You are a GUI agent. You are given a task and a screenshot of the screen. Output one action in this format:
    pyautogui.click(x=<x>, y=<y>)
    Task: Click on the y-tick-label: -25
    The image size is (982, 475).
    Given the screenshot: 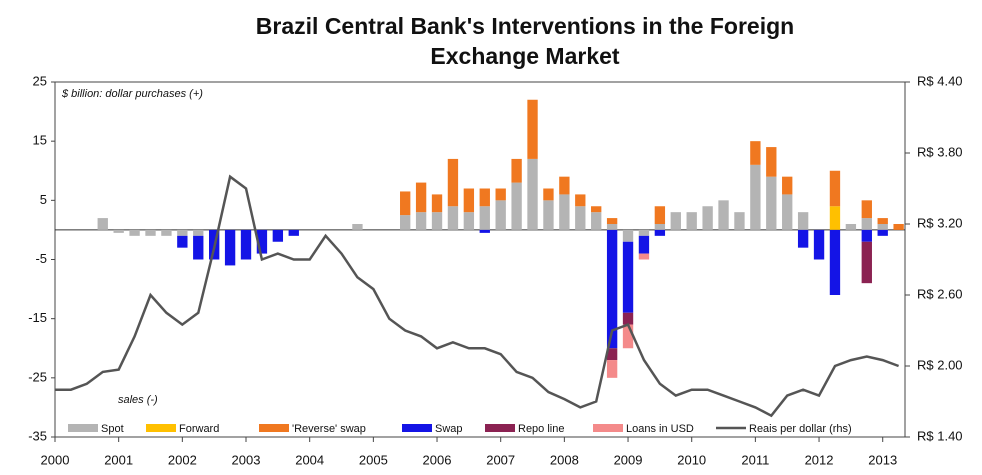 What is the action you would take?
    pyautogui.click(x=37, y=376)
    